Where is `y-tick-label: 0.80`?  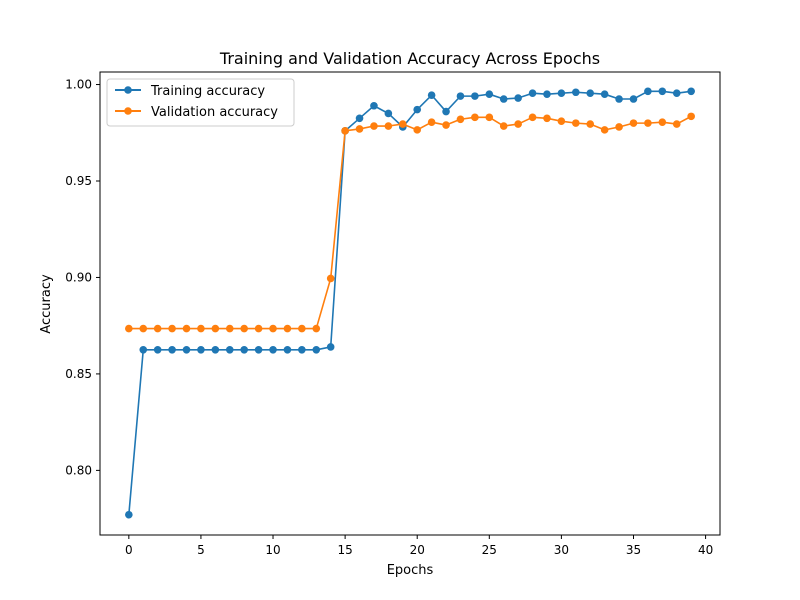
y-tick-label: 0.80 is located at coordinates (78, 470).